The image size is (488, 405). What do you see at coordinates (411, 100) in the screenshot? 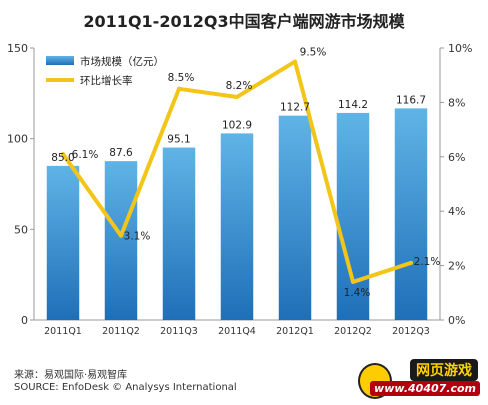
I see `bar-value-label: 116.7` at bounding box center [411, 100].